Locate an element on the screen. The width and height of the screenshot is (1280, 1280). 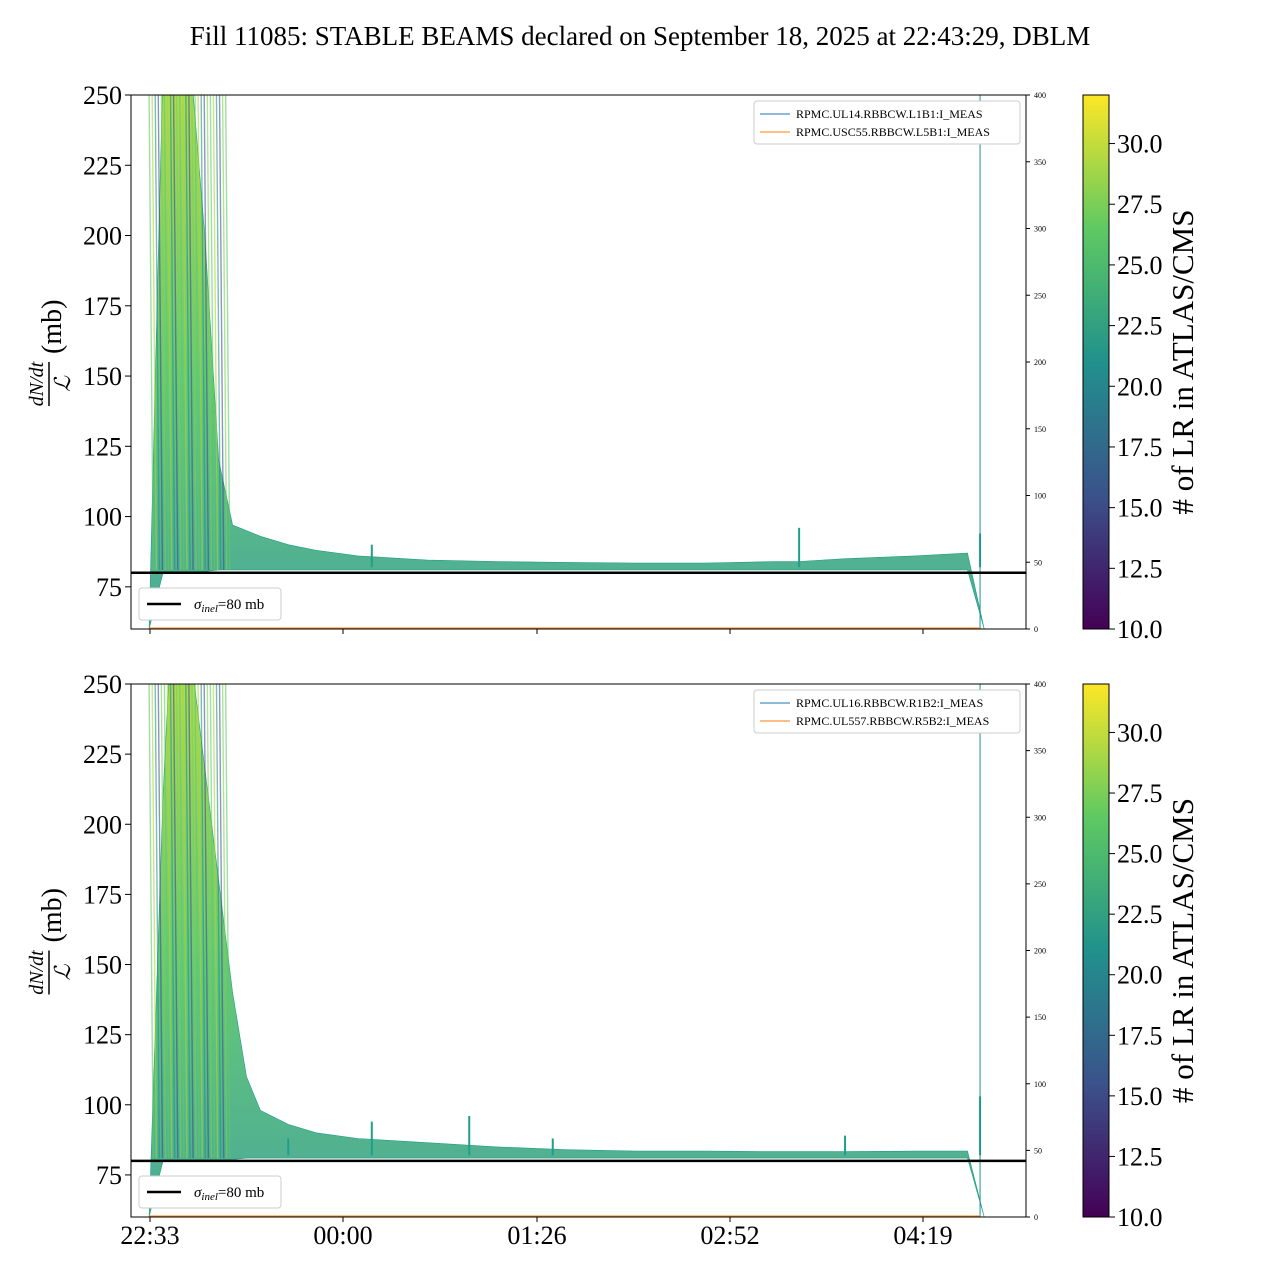
x-tick-label: 04:19 is located at coordinates (922, 1235).